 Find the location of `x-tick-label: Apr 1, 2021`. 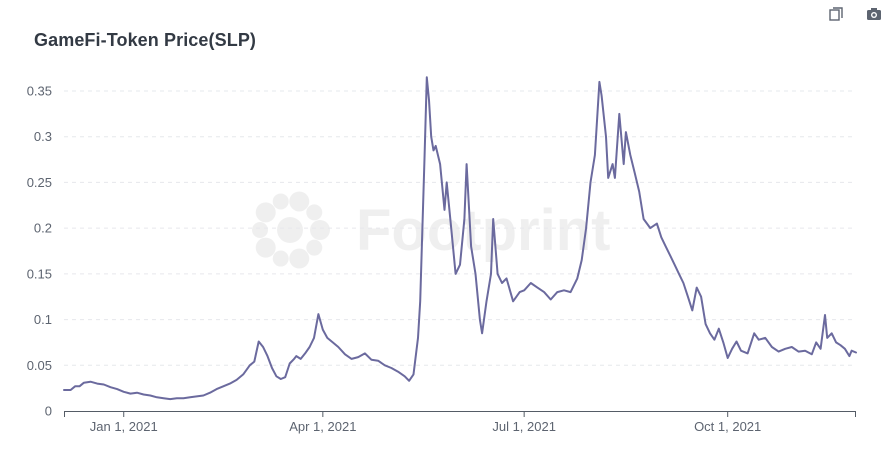

x-tick-label: Apr 1, 2021 is located at coordinates (322, 426).